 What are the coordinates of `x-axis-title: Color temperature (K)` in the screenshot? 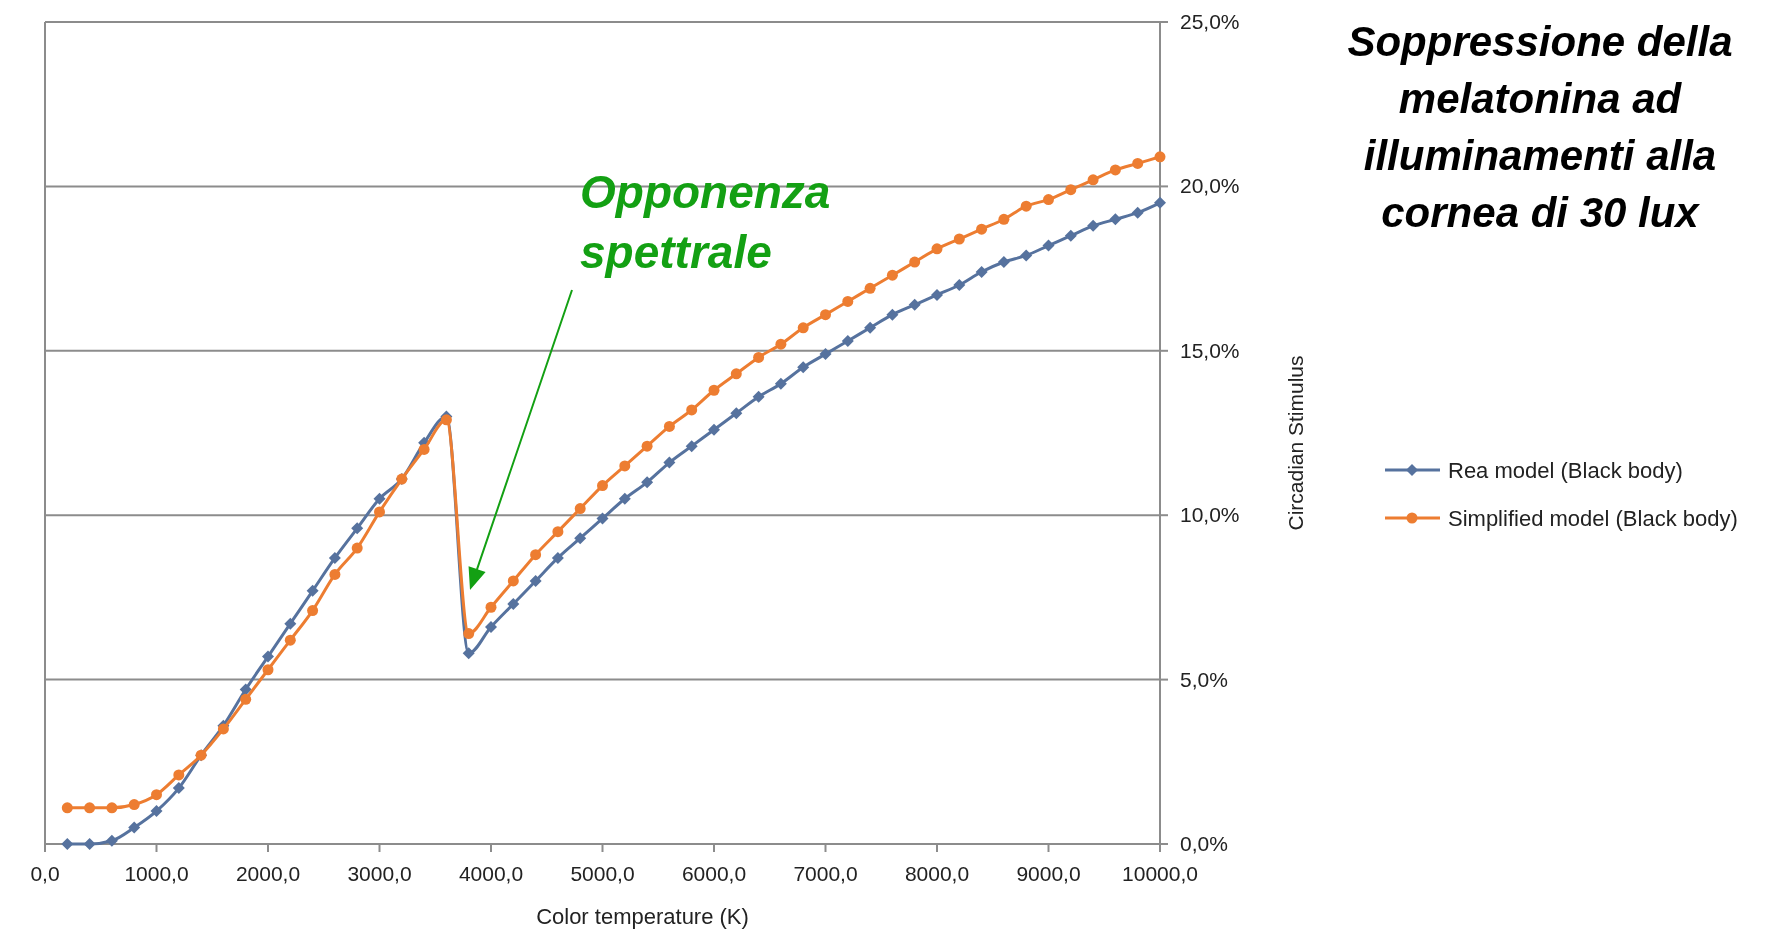 It's located at (642, 916).